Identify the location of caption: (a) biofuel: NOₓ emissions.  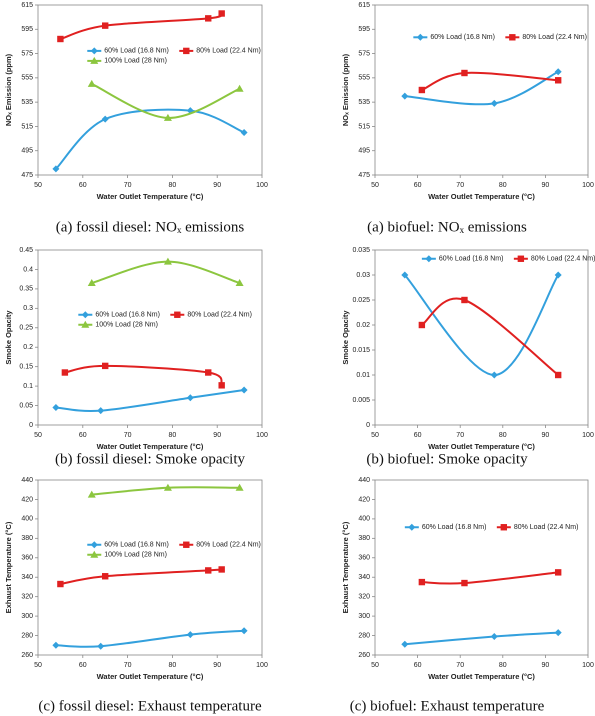
(447, 227).